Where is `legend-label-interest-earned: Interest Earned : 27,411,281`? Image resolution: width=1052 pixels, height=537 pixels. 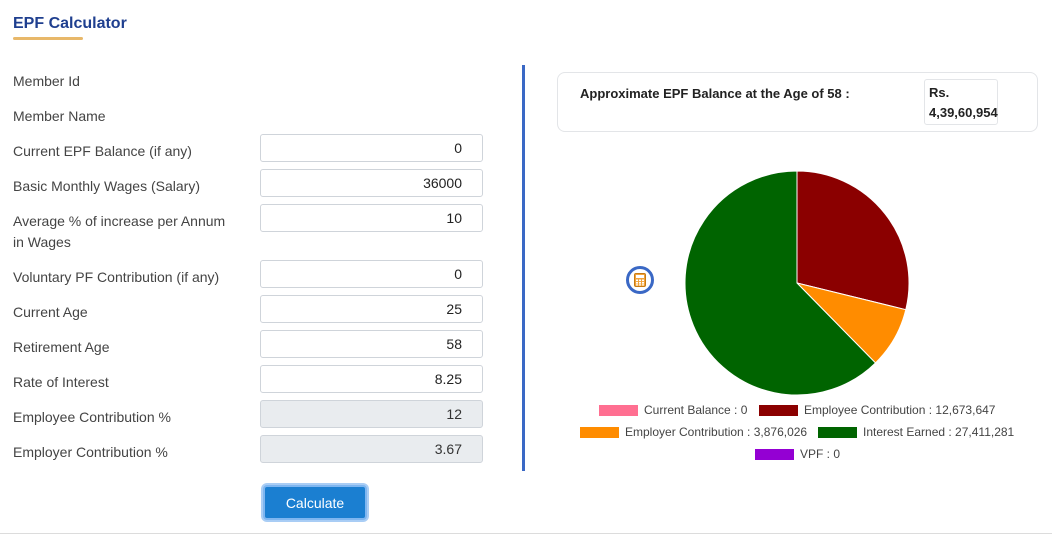 legend-label-interest-earned: Interest Earned : 27,411,281 is located at coordinates (939, 432).